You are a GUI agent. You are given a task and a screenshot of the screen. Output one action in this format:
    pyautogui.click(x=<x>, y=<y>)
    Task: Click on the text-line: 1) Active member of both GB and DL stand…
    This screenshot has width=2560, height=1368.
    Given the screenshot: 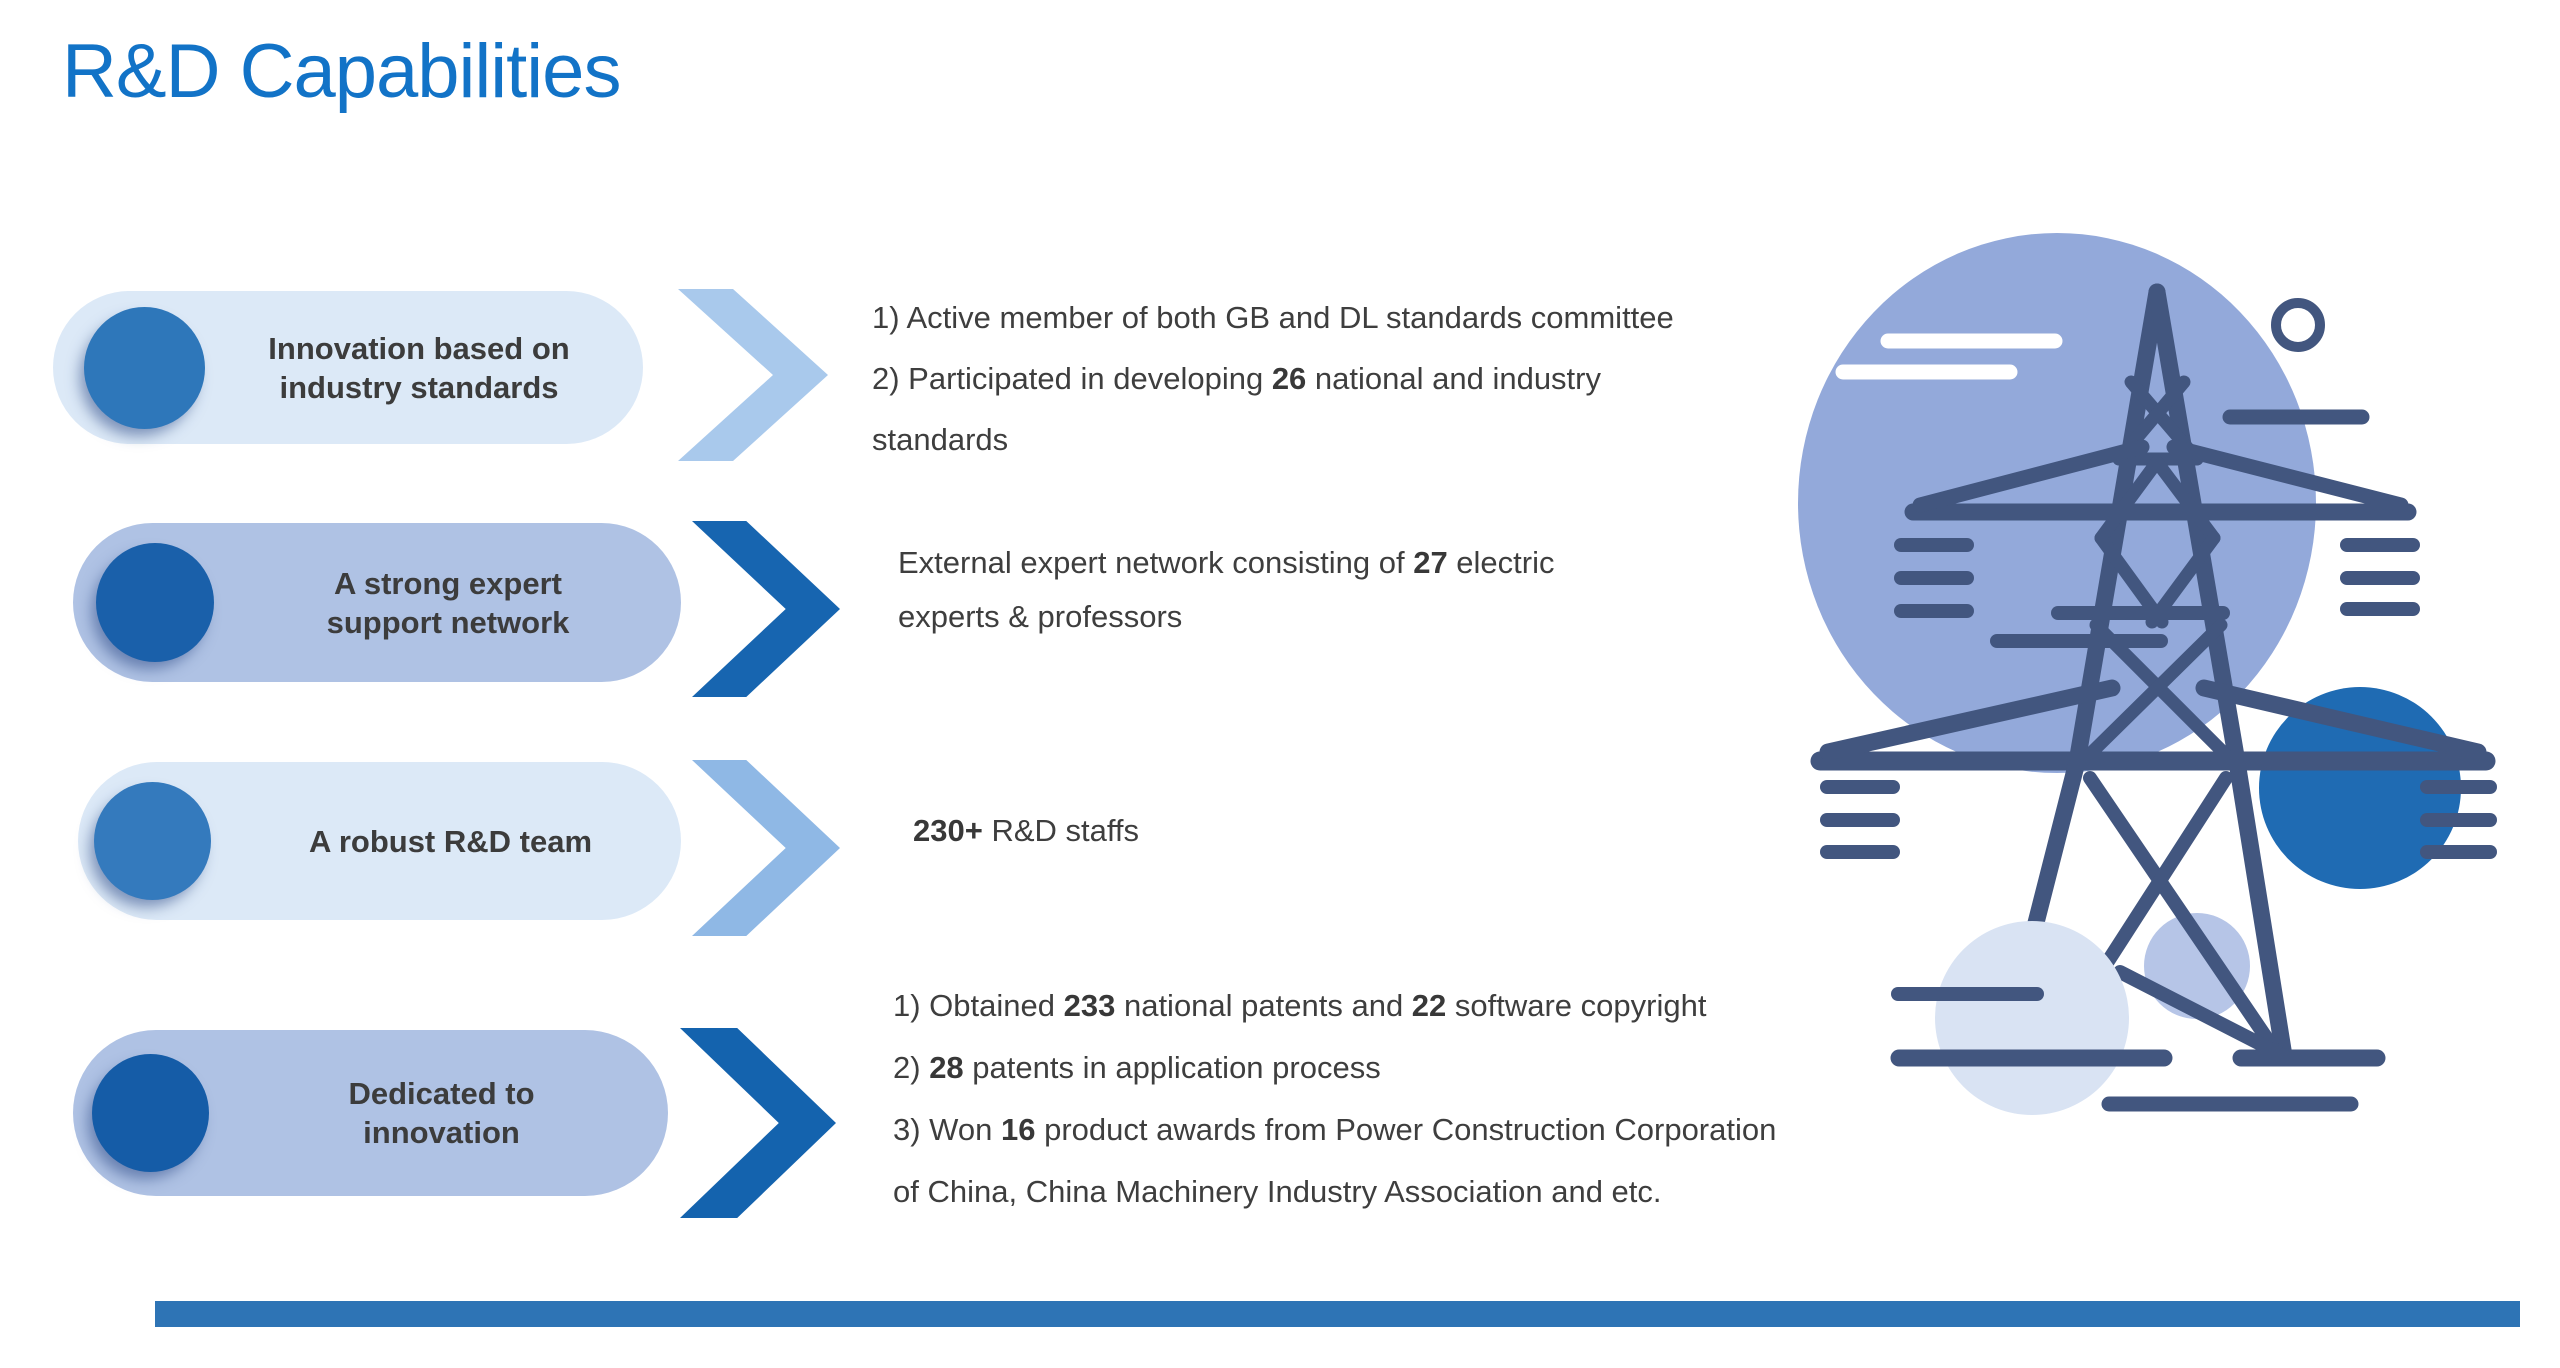 What is the action you would take?
    pyautogui.click(x=1273, y=317)
    